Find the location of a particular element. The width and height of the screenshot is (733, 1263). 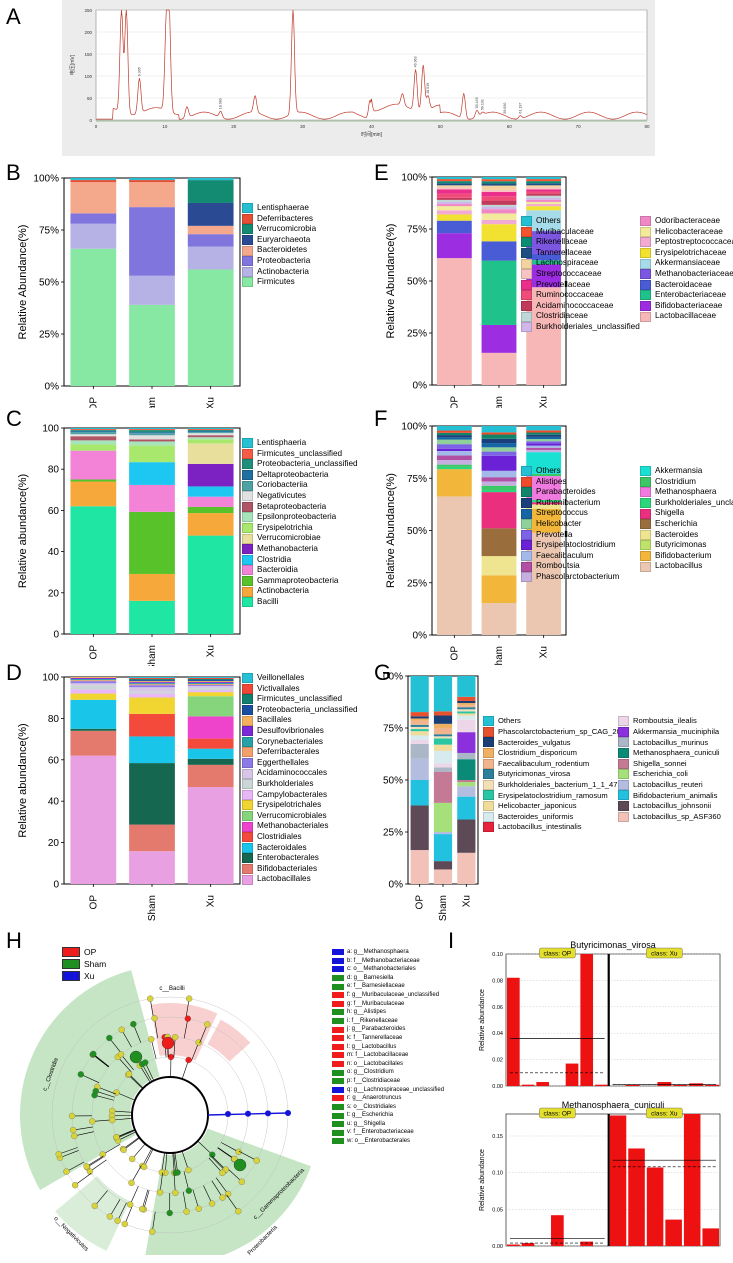

legend-item: Erysipelotrichales is located at coordinates (300, 805).